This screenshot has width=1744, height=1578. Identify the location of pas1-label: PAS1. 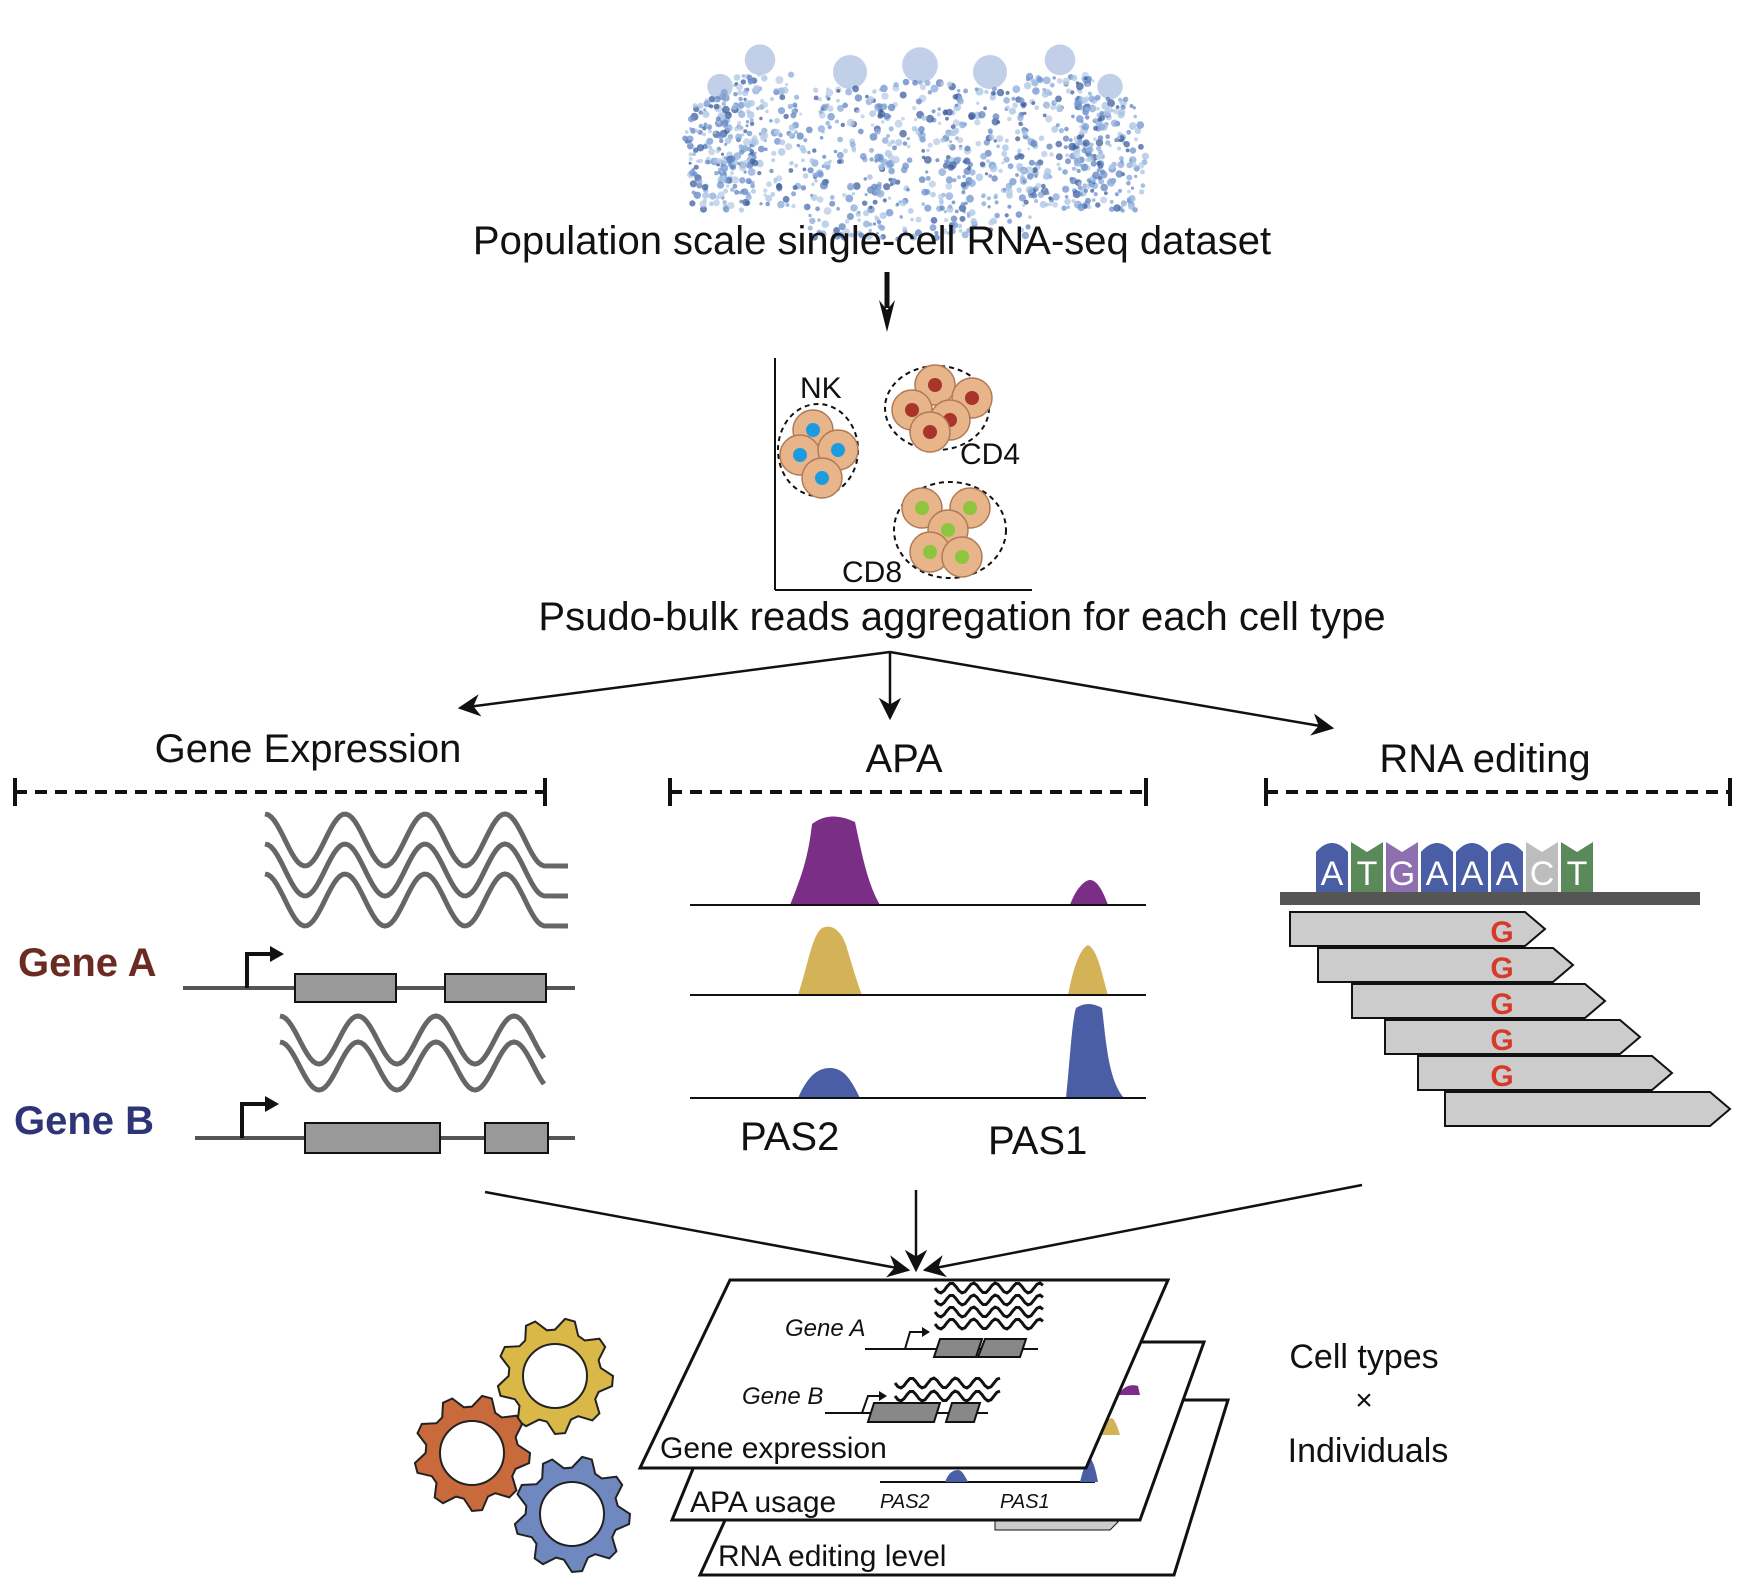
(1037, 1141).